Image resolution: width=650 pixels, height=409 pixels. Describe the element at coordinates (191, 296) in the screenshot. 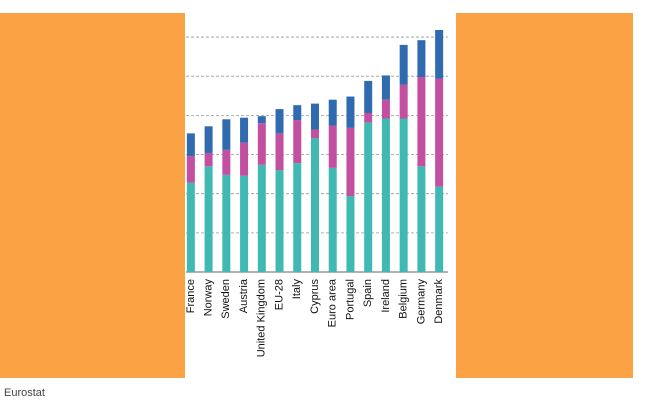

I see `x-tick-label: France` at that location.